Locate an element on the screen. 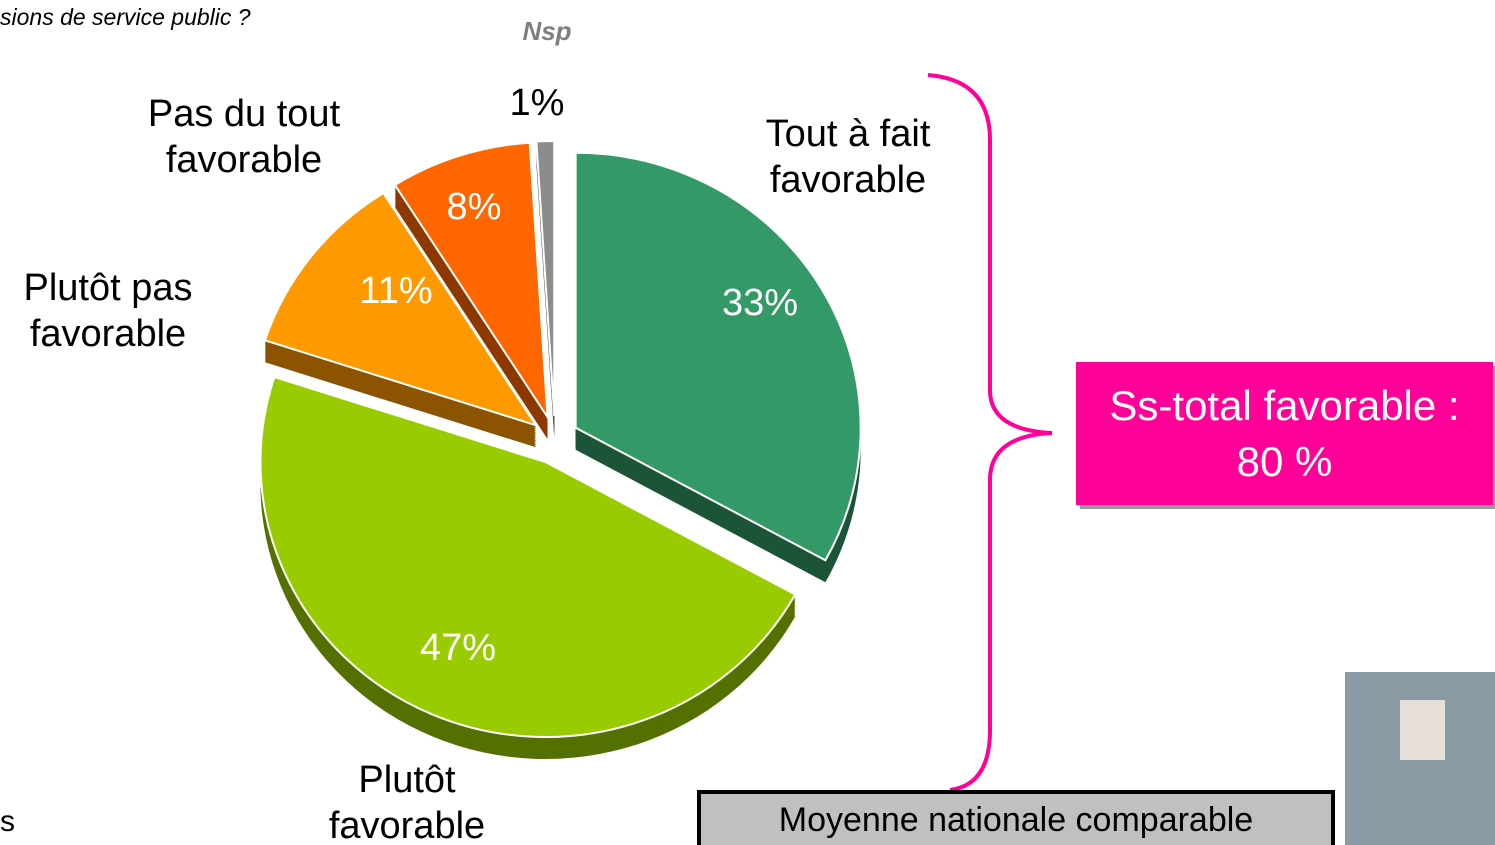  value-label: 33% is located at coordinates (760, 303).